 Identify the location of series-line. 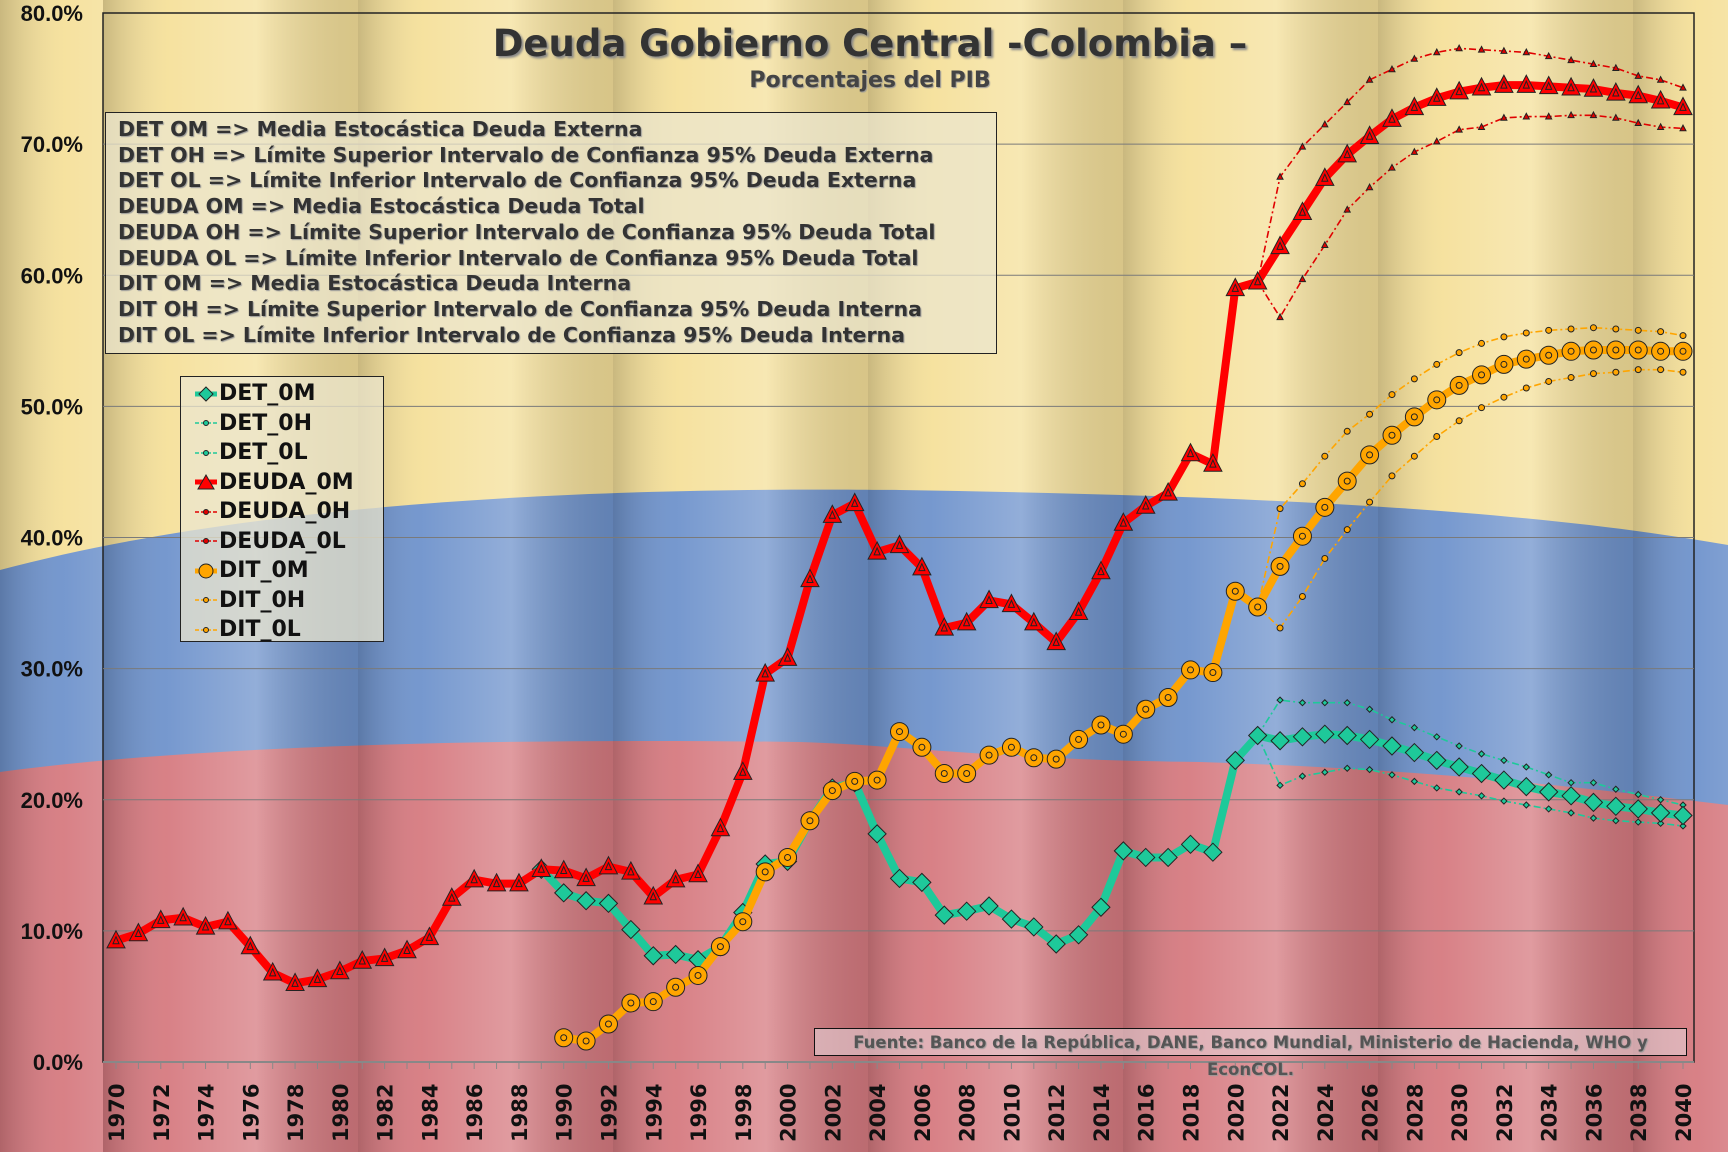
(1470, 216).